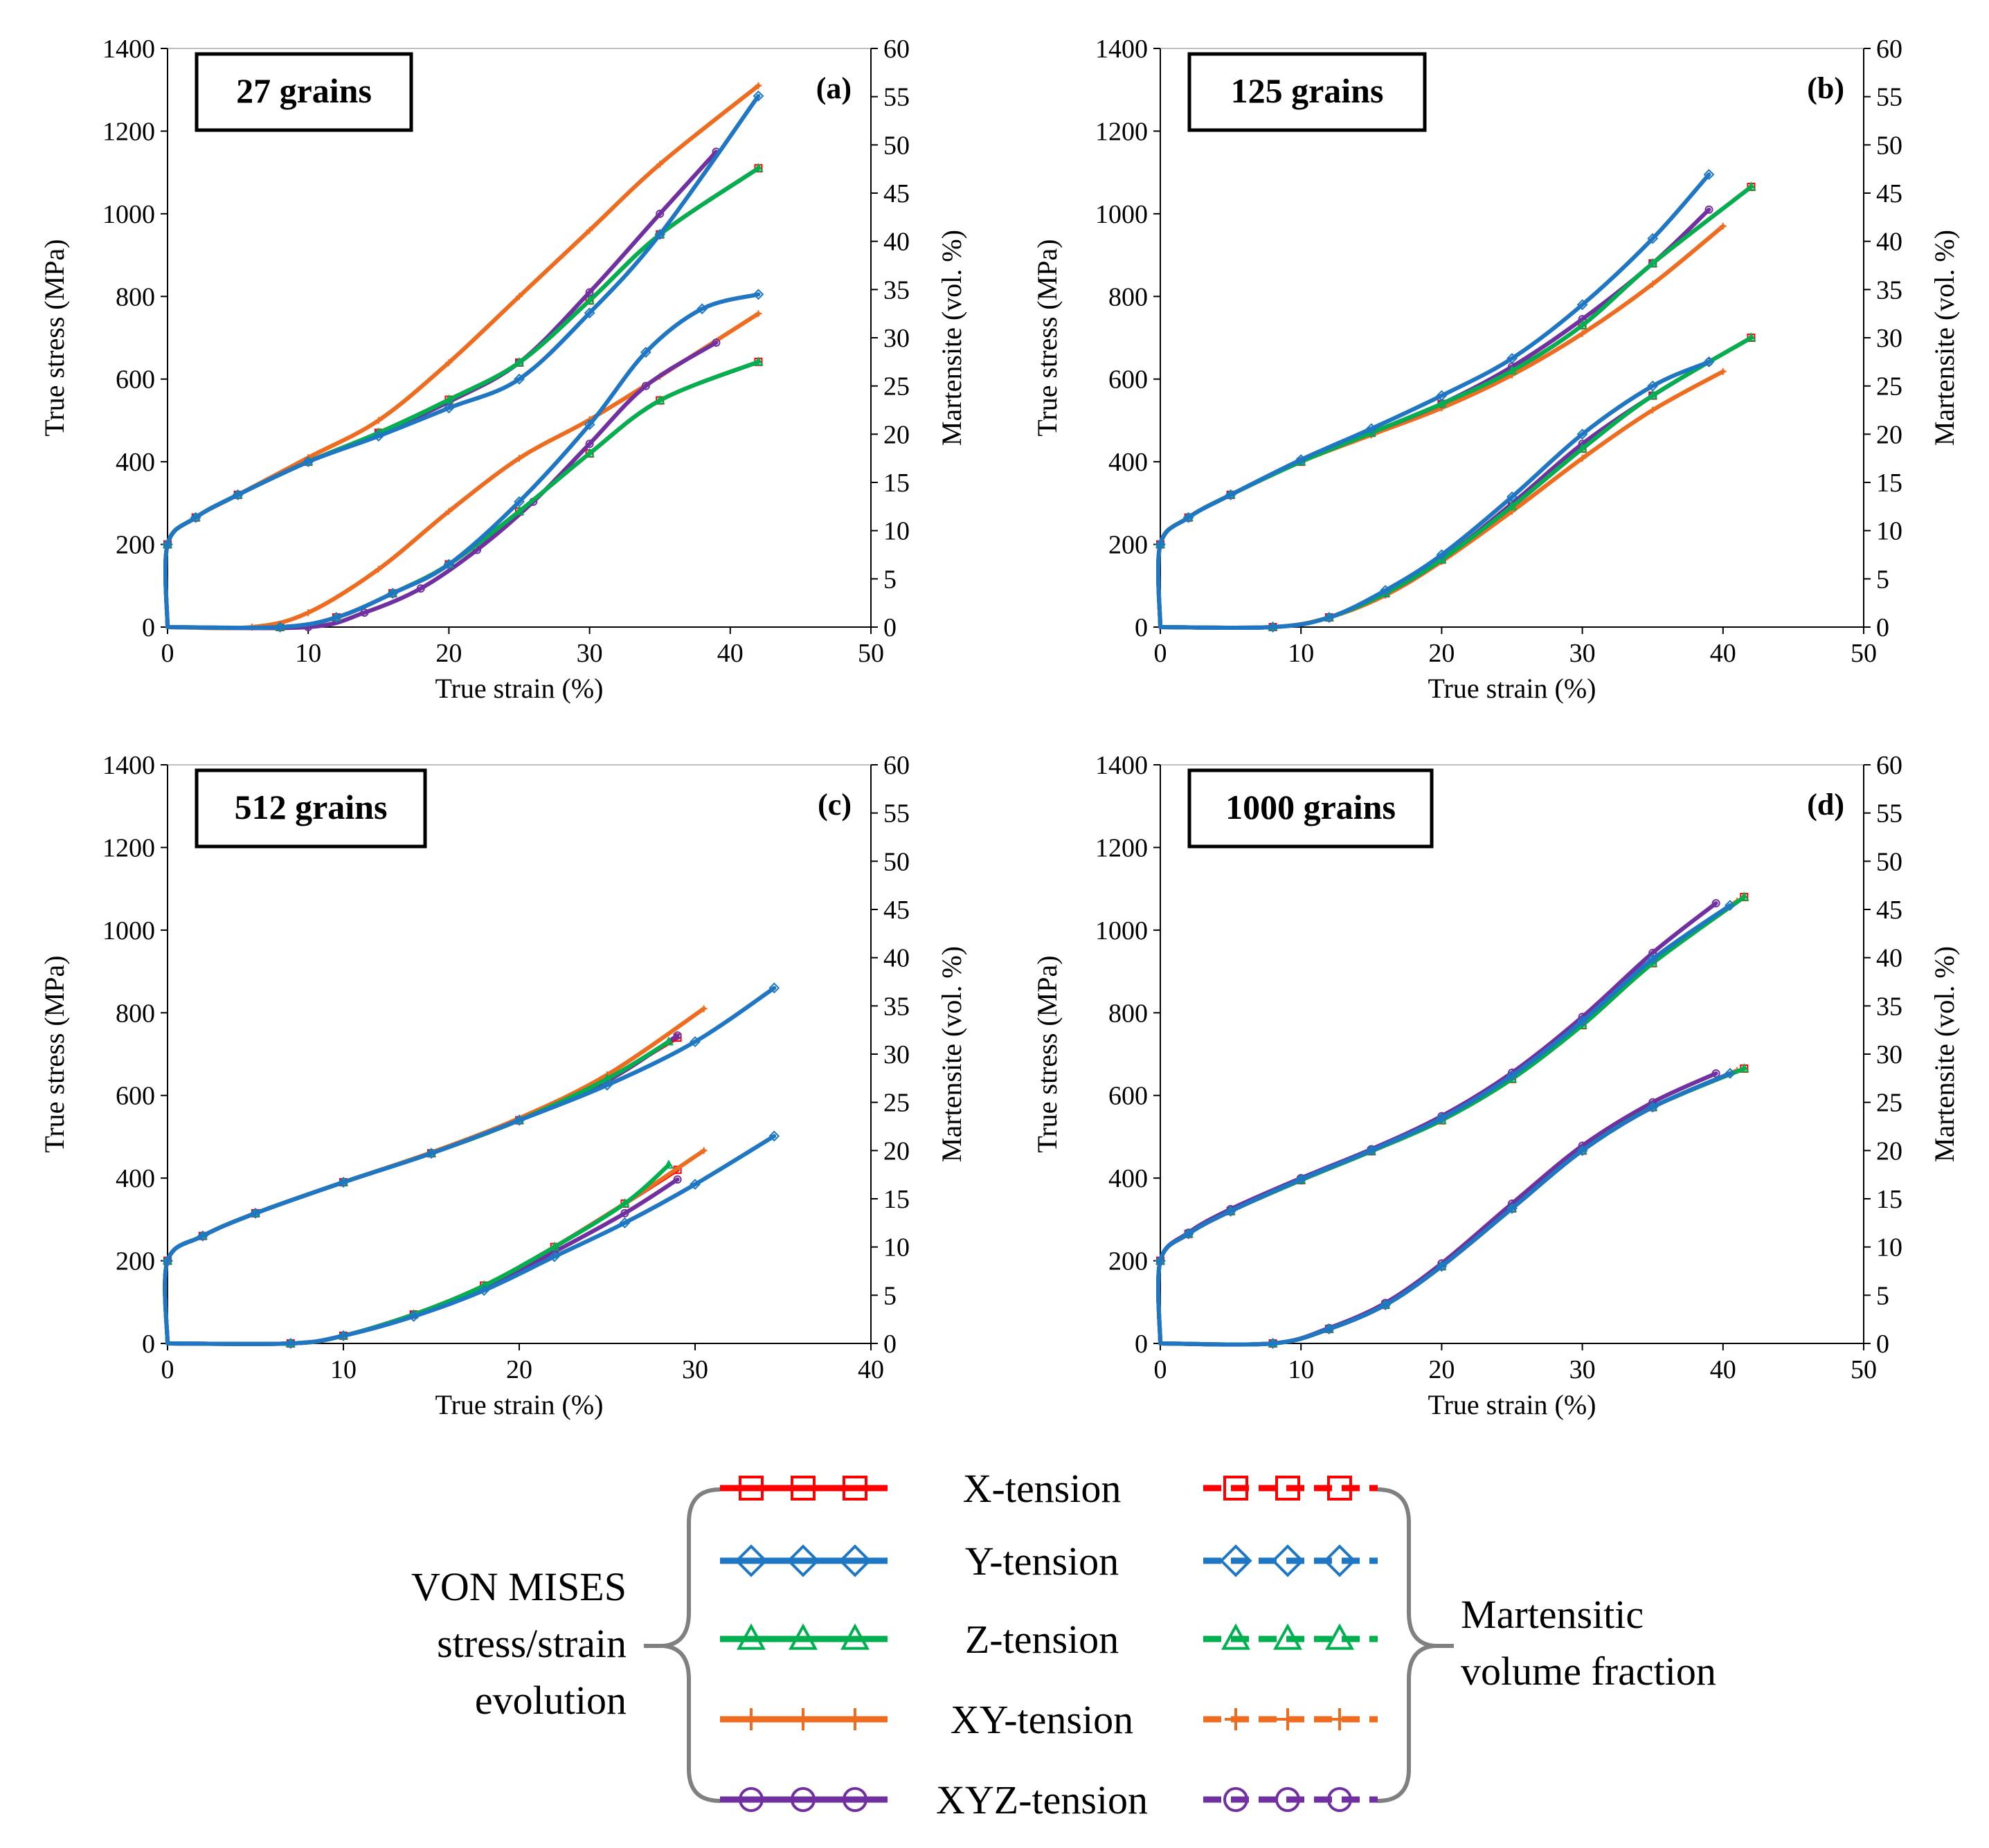 This screenshot has width=1989, height=1848. I want to click on y2-tick-label: 30, so click(1889, 338).